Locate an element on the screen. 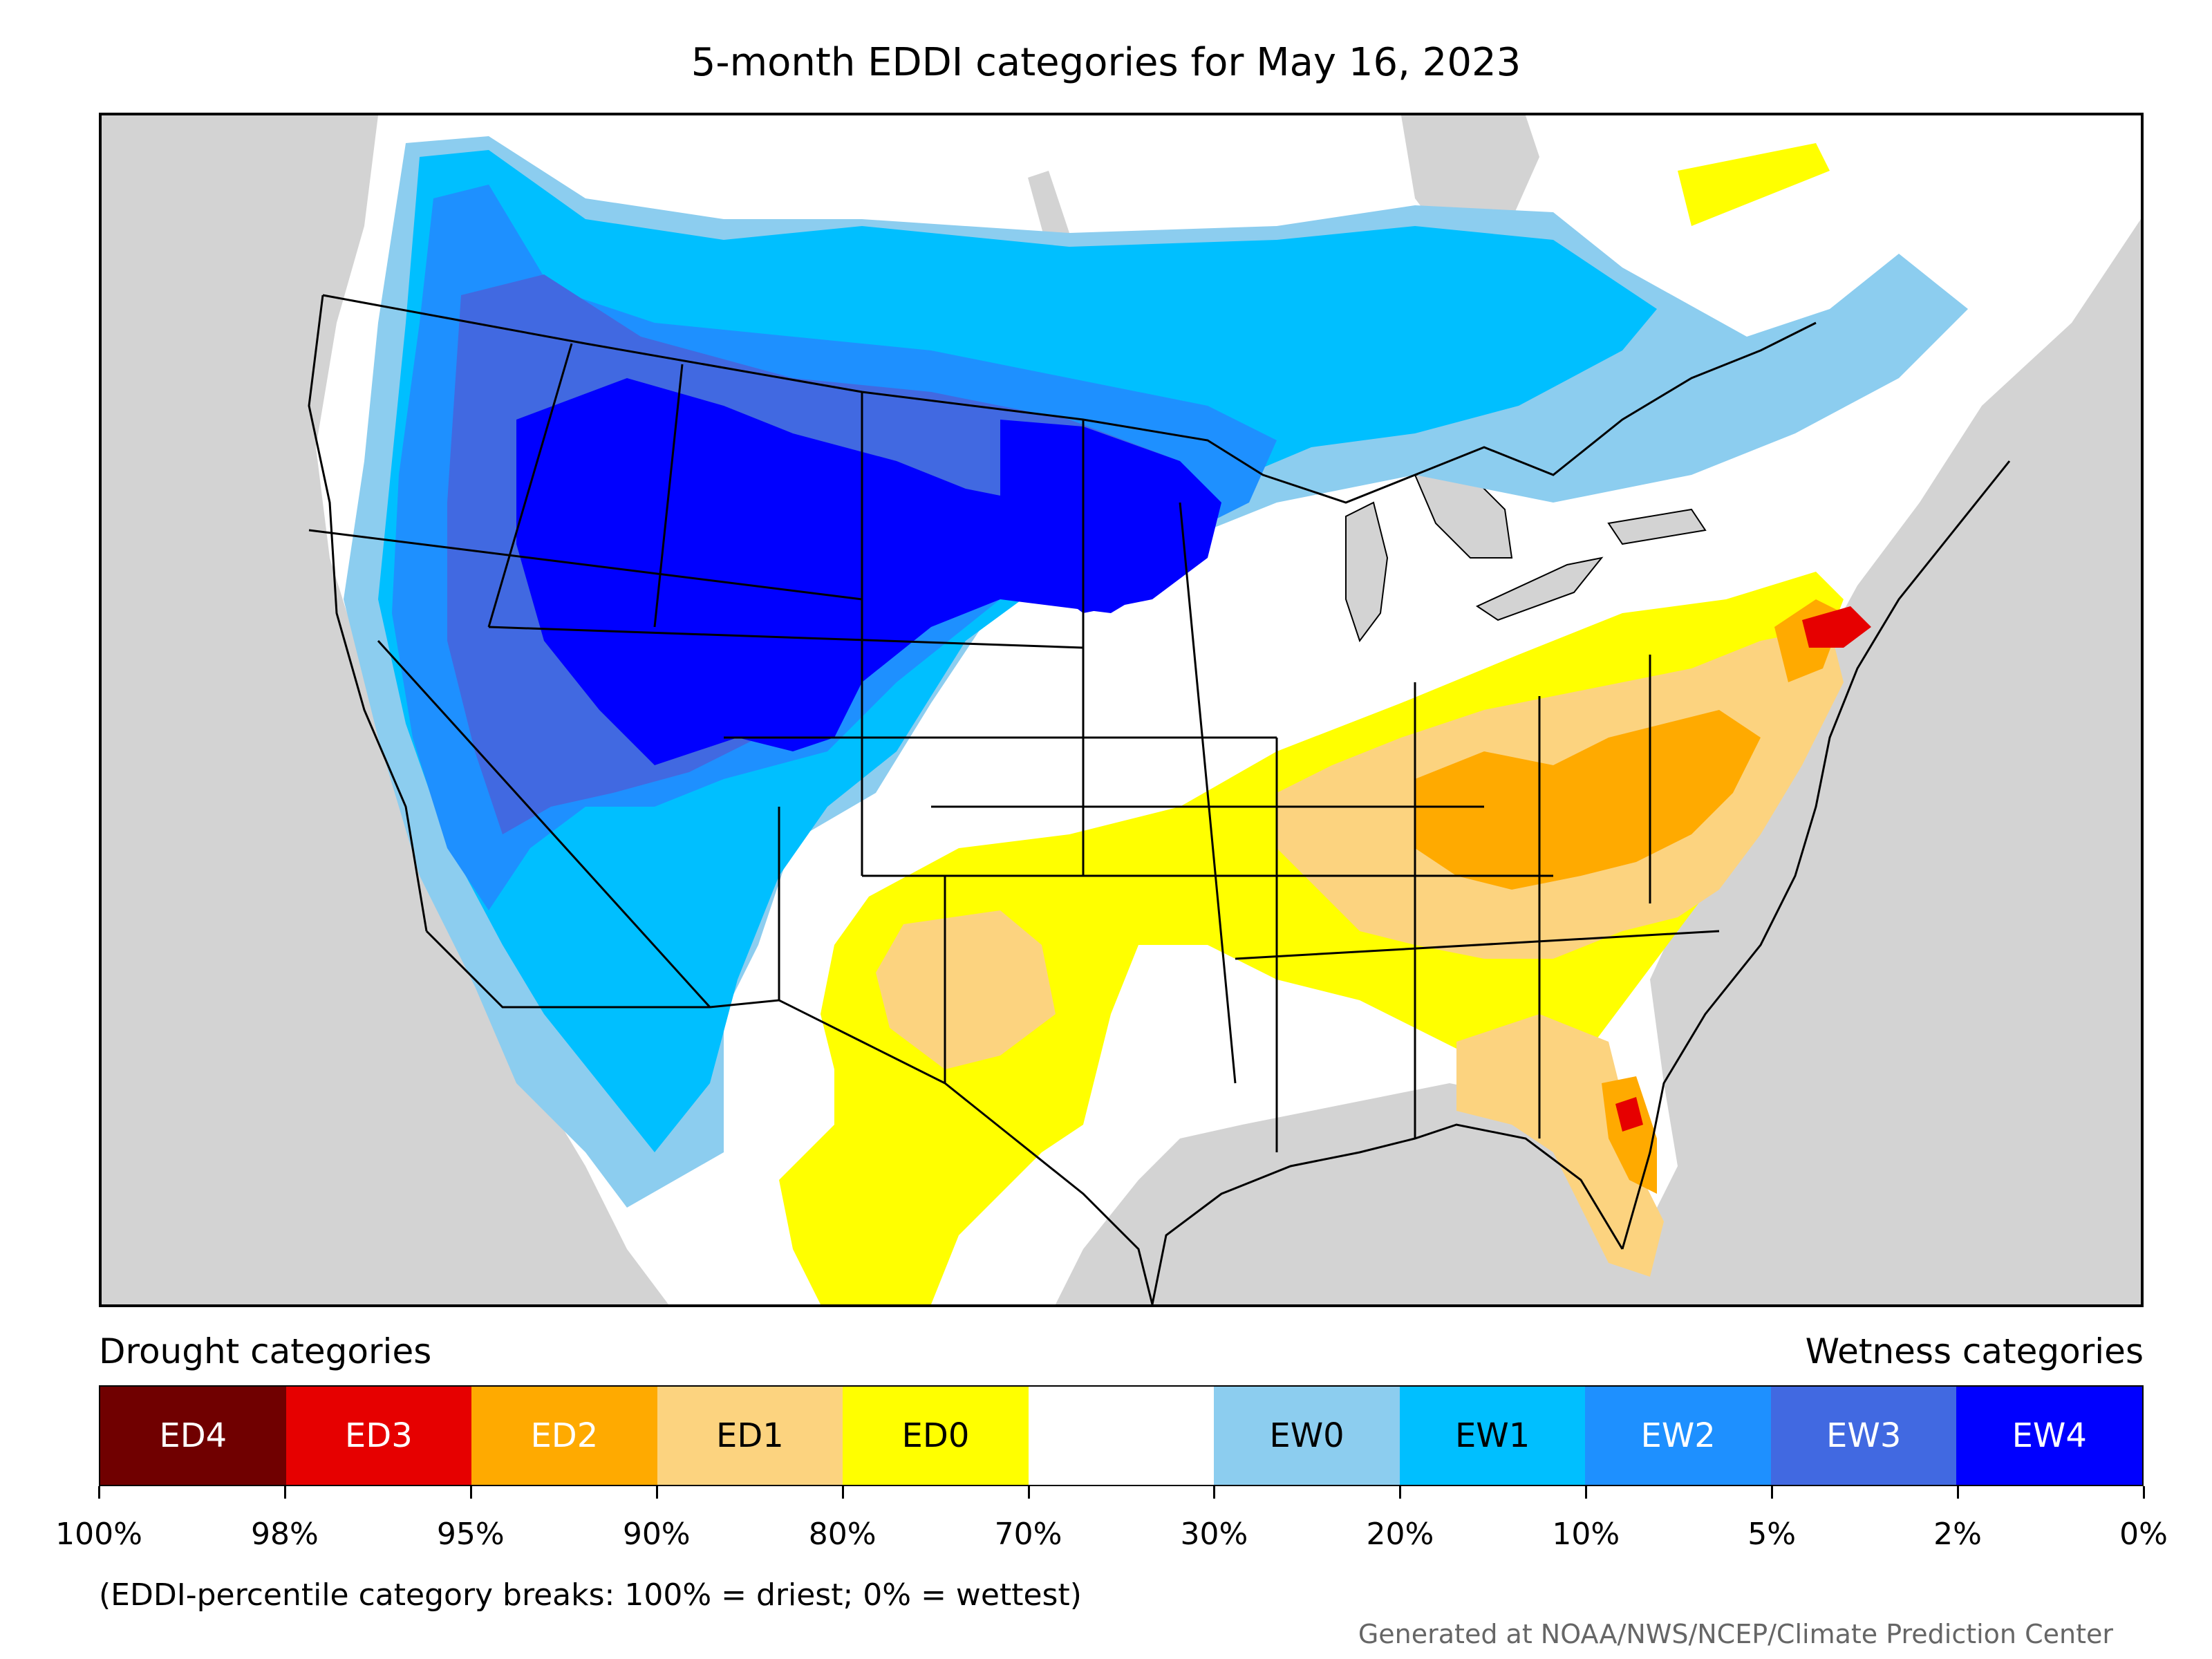 Image resolution: width=2212 pixels, height=1659 pixels. hudson-bay is located at coordinates (1470, 194).